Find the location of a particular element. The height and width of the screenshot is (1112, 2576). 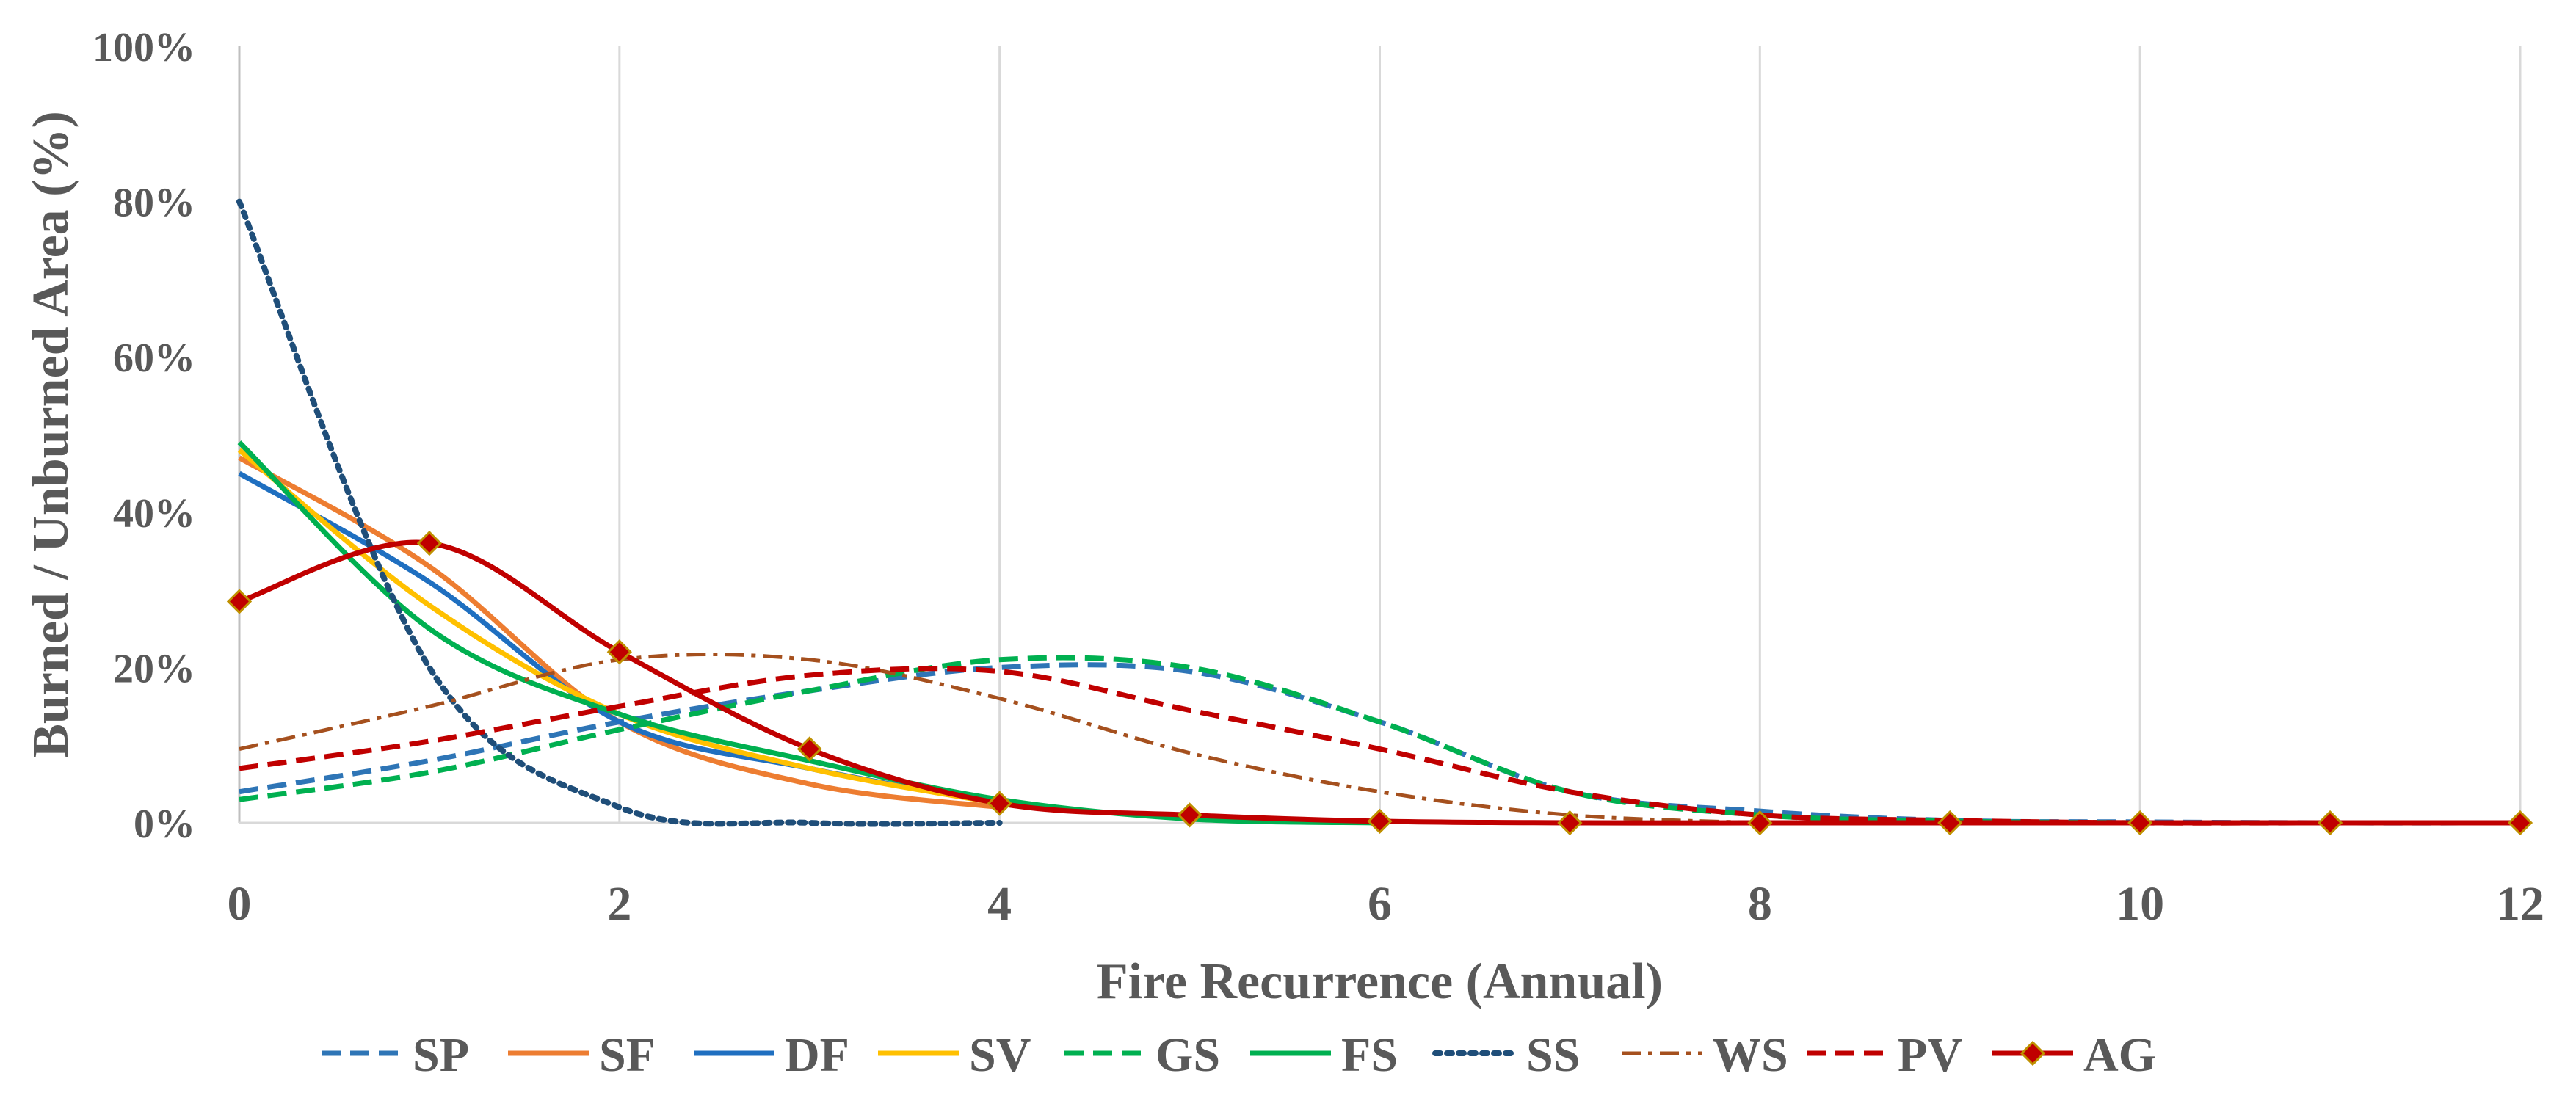

y-tick-label: 60% is located at coordinates (154, 358).